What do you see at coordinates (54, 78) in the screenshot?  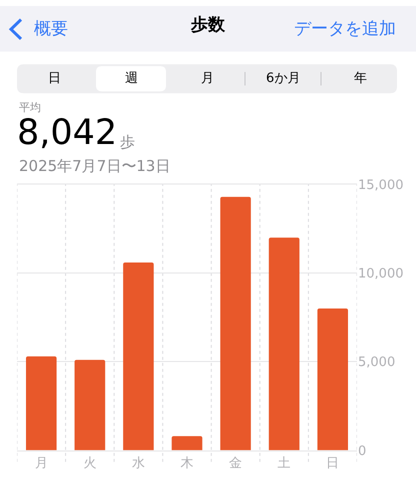 I see `text: 日` at bounding box center [54, 78].